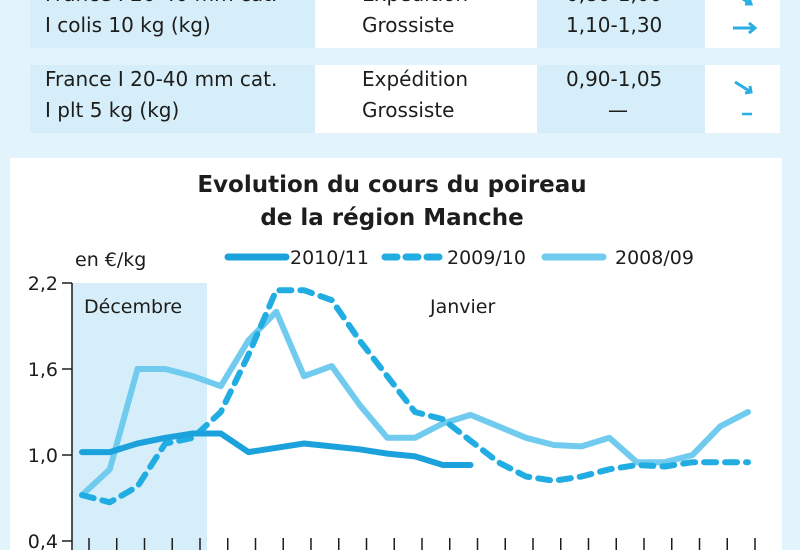 Image resolution: width=800 pixels, height=550 pixels. I want to click on annotation: Janvier, so click(462, 307).